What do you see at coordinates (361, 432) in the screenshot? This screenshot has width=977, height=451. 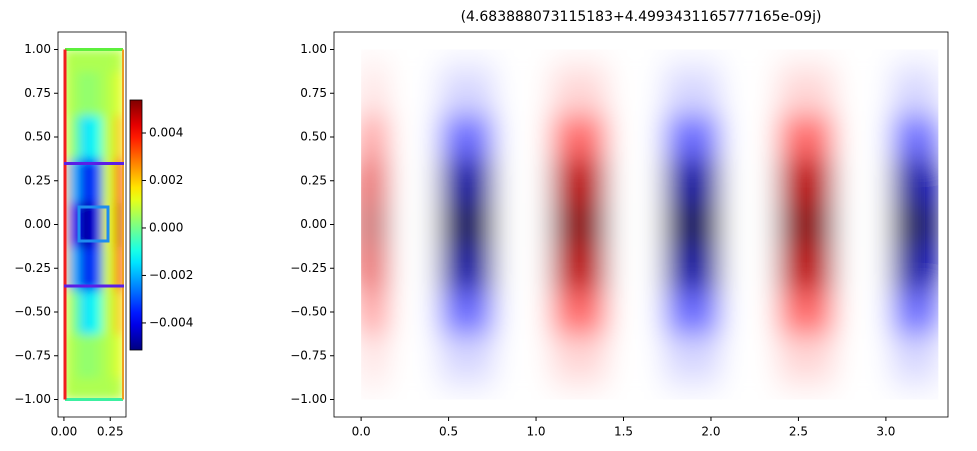 I see `x-tick-label: 0.0` at bounding box center [361, 432].